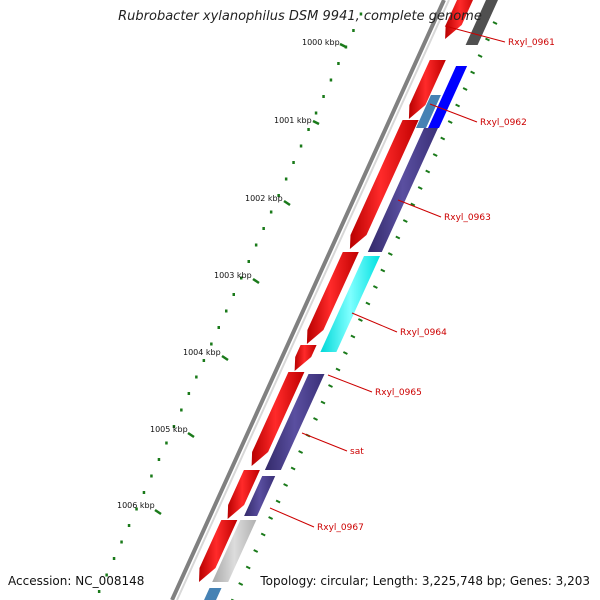 Image resolution: width=600 pixels, height=600 pixels. I want to click on tick-label-1005-kbp: 1005 kbp, so click(169, 429).